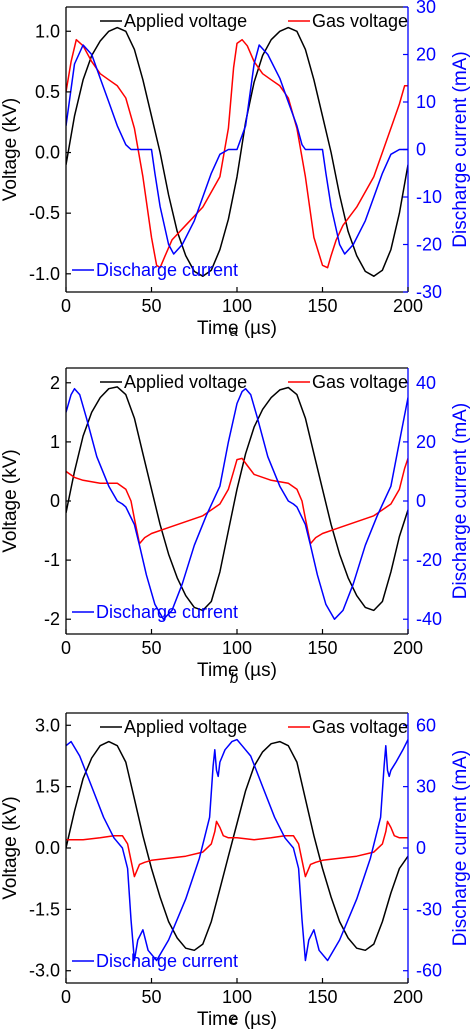 This screenshot has width=474, height=1031. I want to click on y-tick-label: 3.0, so click(47, 725).